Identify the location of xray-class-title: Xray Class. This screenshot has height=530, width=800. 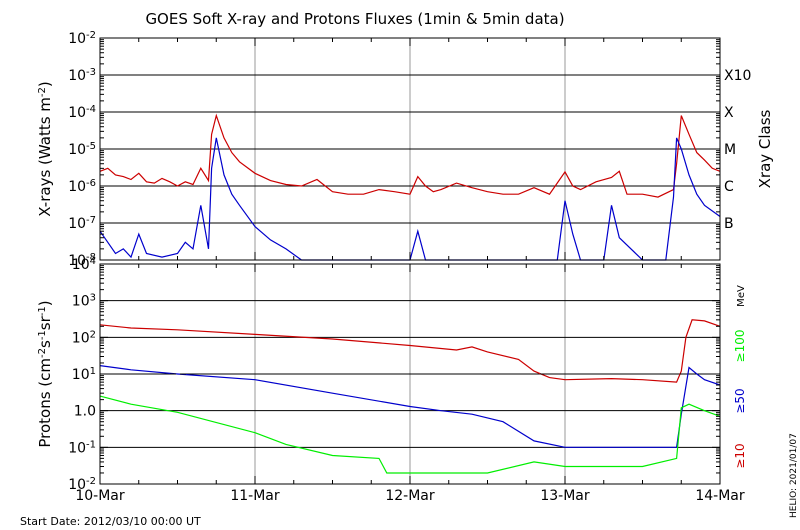
(765, 148).